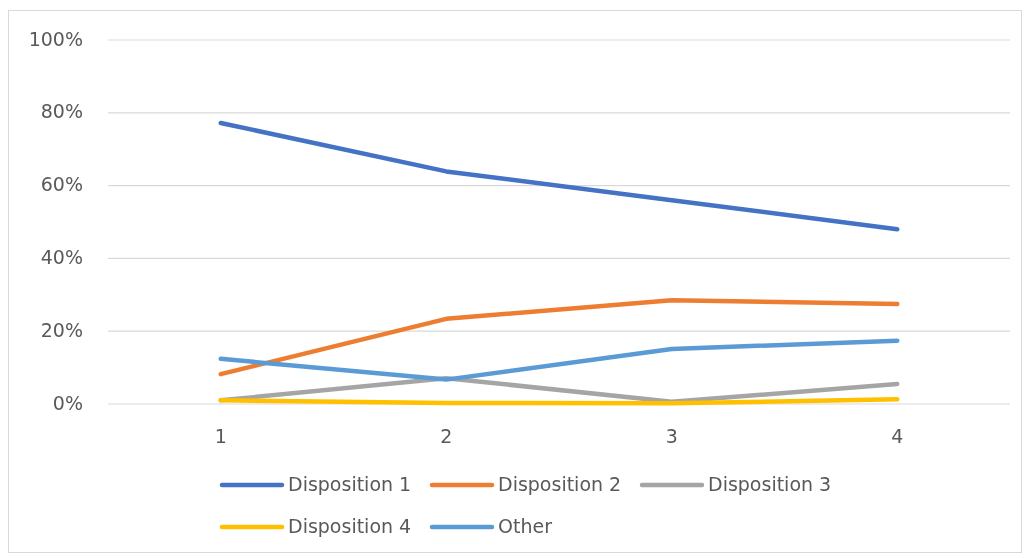 The height and width of the screenshot is (558, 1030). Describe the element at coordinates (67, 402) in the screenshot. I see `y-tick-label: 0%` at that location.